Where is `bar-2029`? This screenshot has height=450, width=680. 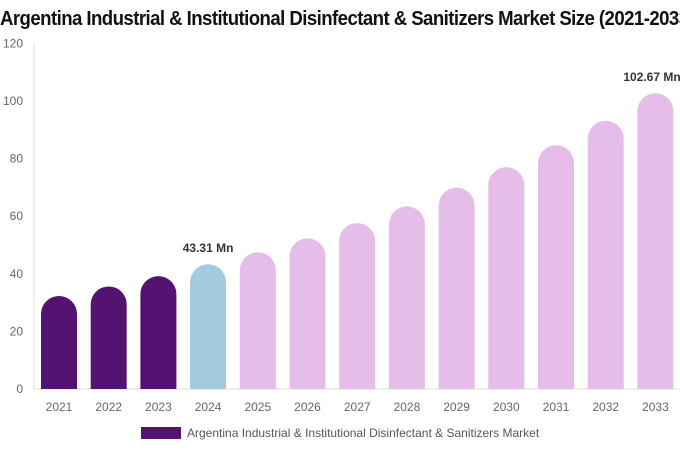 bar-2029 is located at coordinates (456, 288).